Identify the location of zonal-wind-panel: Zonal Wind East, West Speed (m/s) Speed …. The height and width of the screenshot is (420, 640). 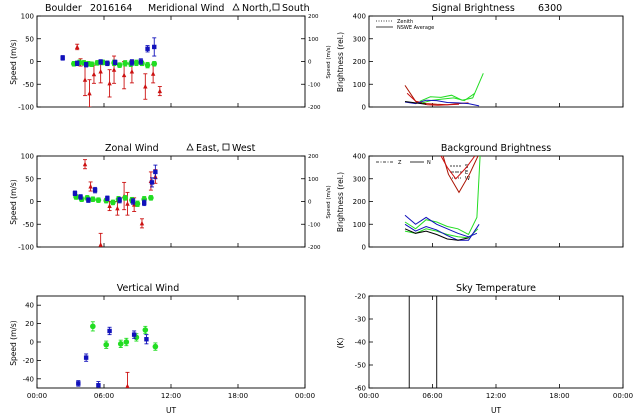
(170, 197).